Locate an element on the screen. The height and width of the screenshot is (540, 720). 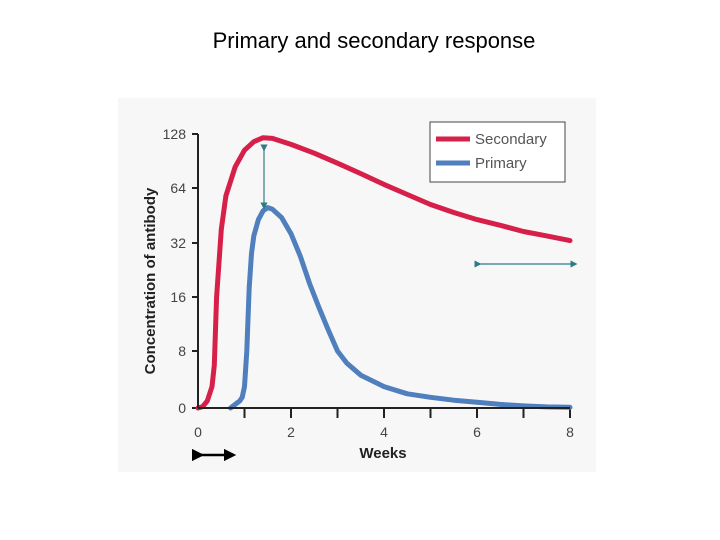
legend: Secondary Primary is located at coordinates (497, 152).